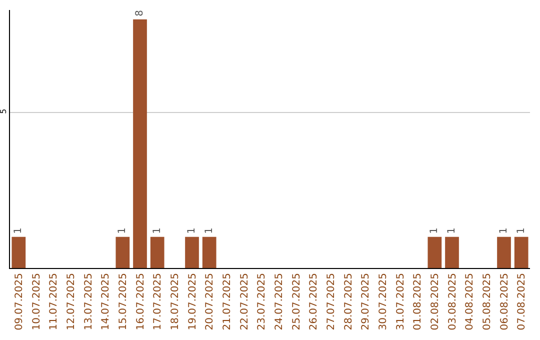 Image resolution: width=540 pixels, height=340 pixels. What do you see at coordinates (192, 301) in the screenshot?
I see `x-tick-label: 19.07.2025` at bounding box center [192, 301].